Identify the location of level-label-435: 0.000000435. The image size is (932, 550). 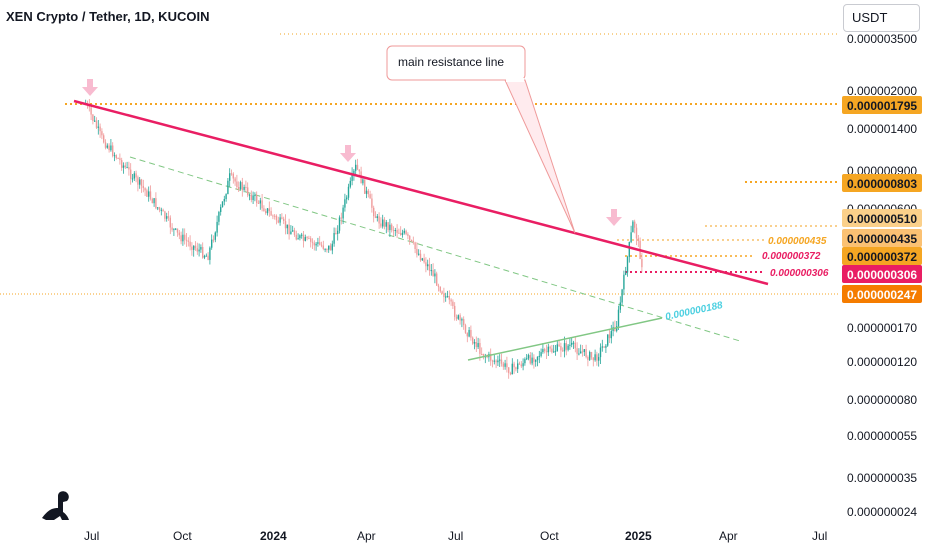
(797, 241).